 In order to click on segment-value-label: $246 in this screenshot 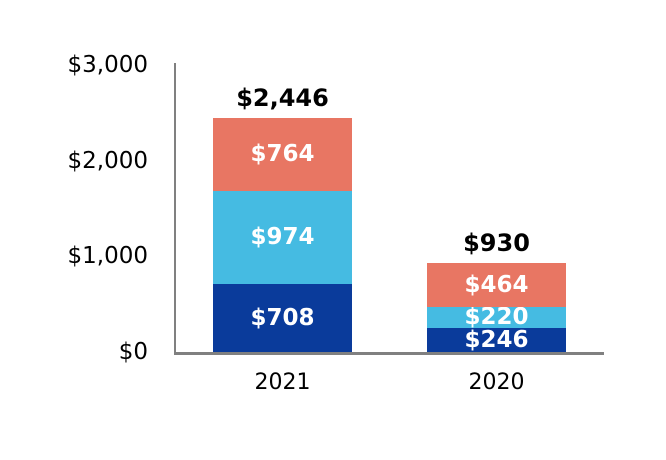, I will do `click(496, 339)`.